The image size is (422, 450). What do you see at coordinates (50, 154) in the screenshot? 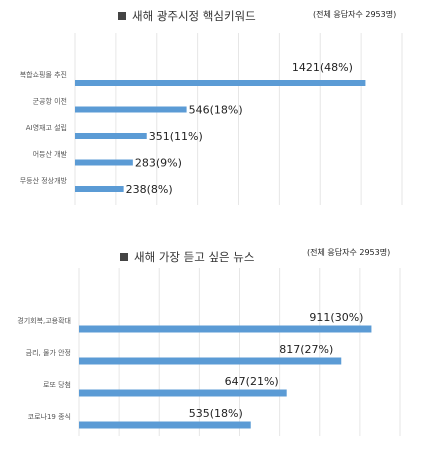
I see `category-label: 어등산 개발` at bounding box center [50, 154].